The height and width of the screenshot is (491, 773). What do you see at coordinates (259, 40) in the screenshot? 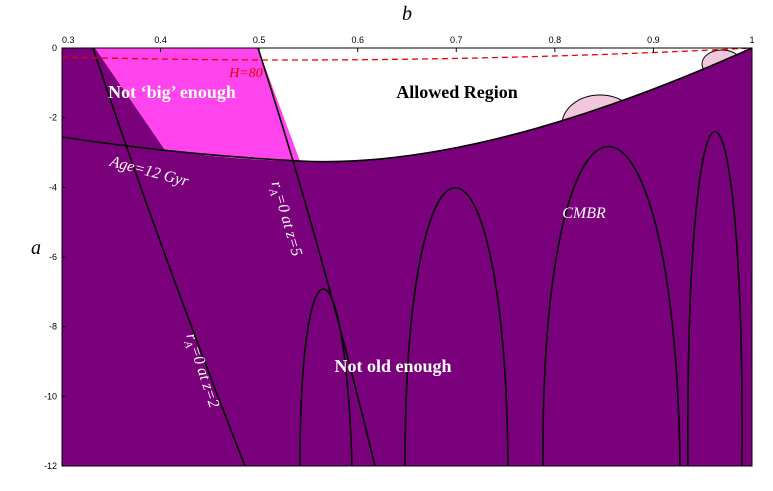
I see `x-tick-label: 0.5` at bounding box center [259, 40].